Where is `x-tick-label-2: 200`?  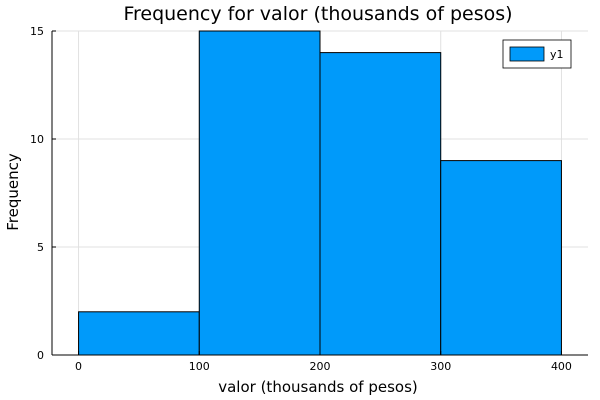
x-tick-label-2: 200 is located at coordinates (320, 366).